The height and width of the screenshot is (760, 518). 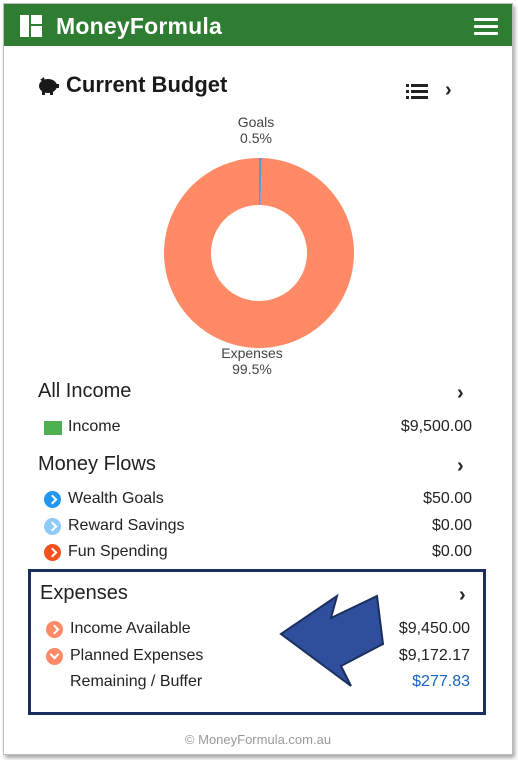 I want to click on grid-logo-icon, so click(x=31, y=26).